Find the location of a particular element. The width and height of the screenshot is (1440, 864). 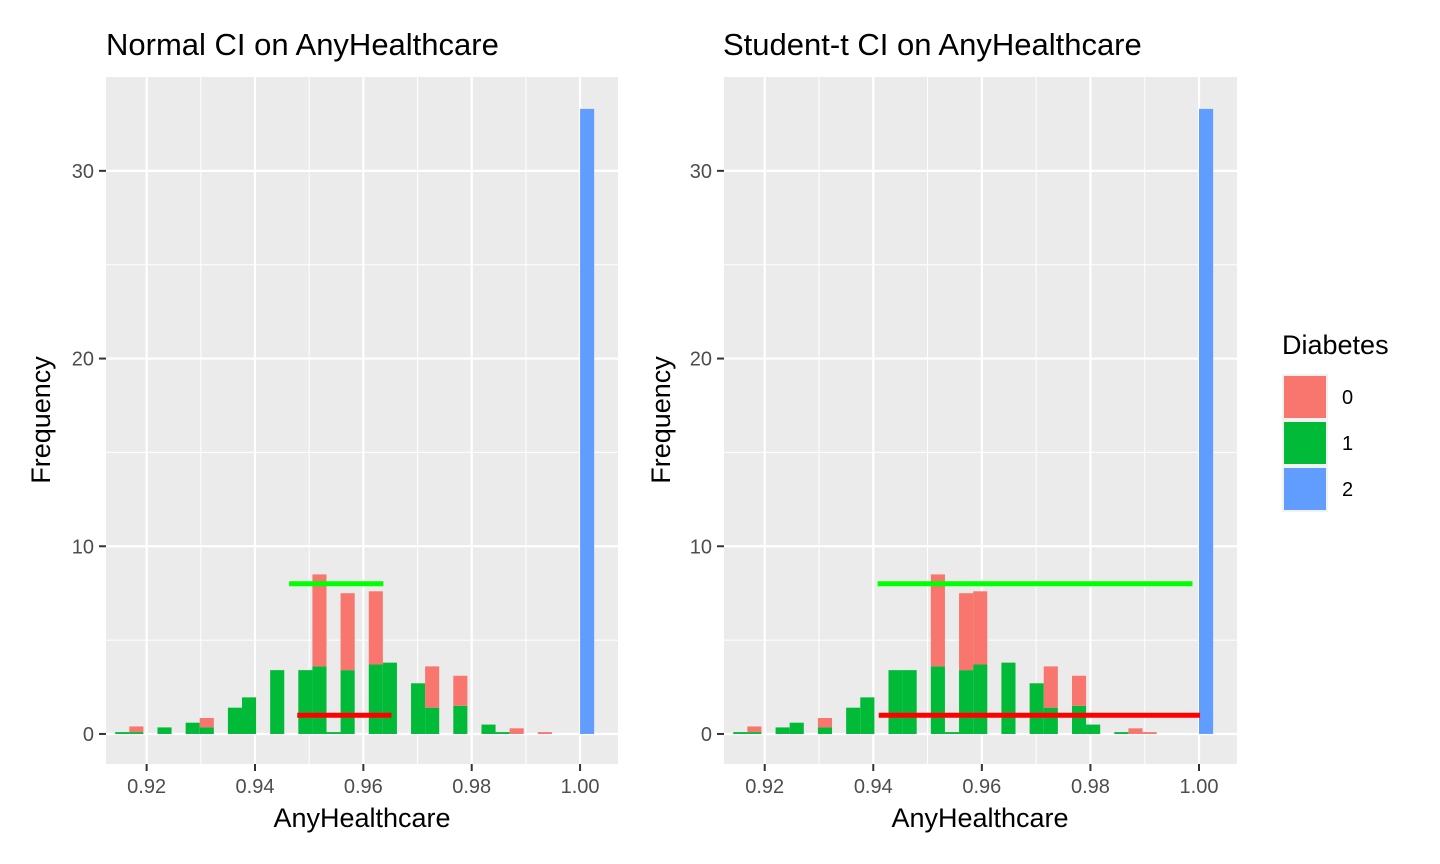

legend-items: 0 1 2 is located at coordinates (1317, 443).